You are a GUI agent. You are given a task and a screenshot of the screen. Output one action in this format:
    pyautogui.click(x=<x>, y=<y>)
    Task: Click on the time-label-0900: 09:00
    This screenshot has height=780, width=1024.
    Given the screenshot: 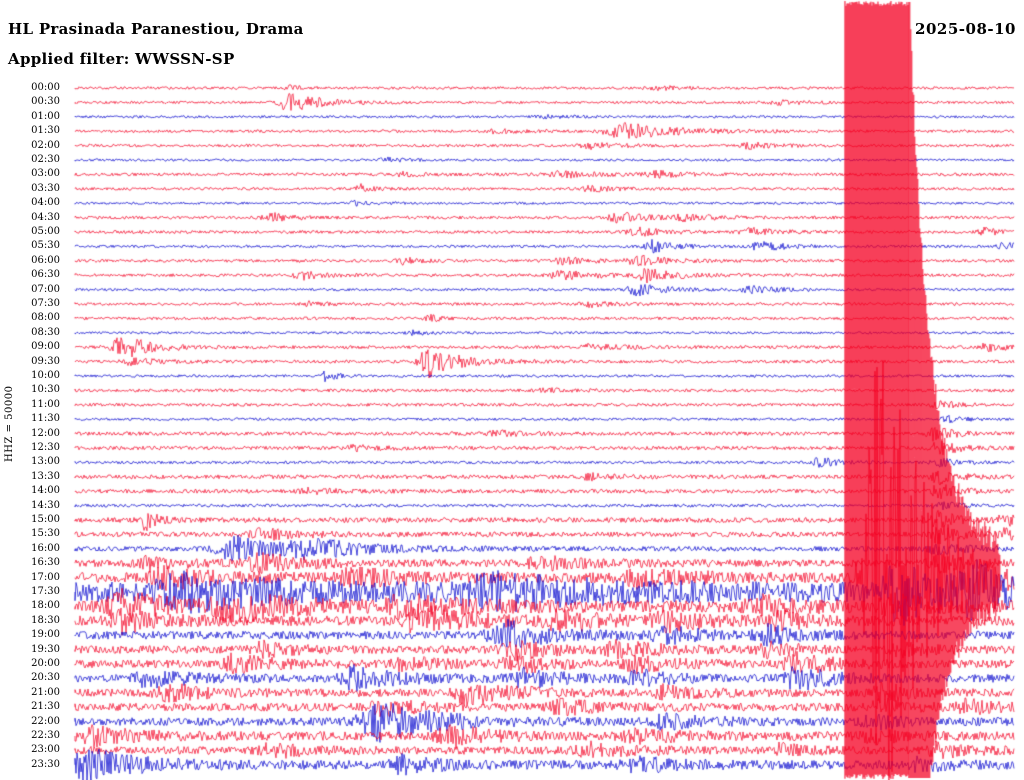 What is the action you would take?
    pyautogui.click(x=45, y=347)
    